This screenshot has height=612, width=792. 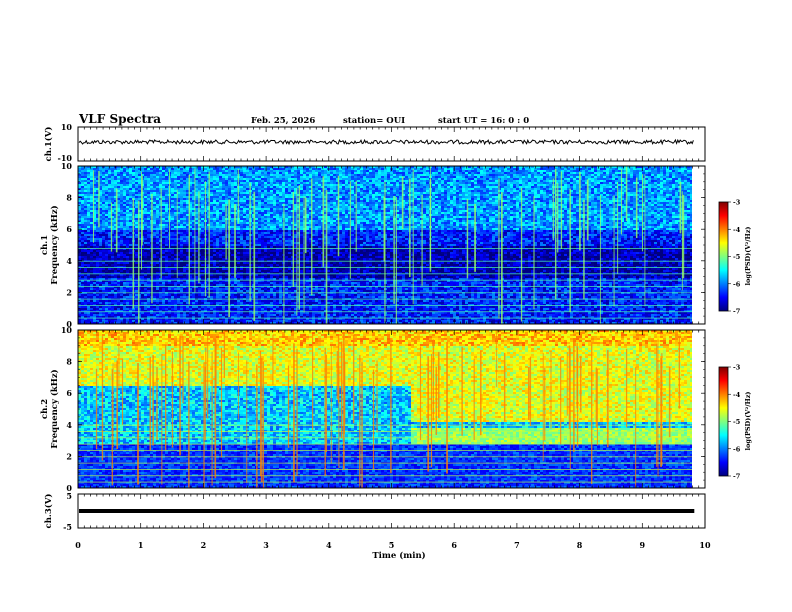 What do you see at coordinates (736, 477) in the screenshot?
I see `colorbar-tick-label: -7` at bounding box center [736, 477].